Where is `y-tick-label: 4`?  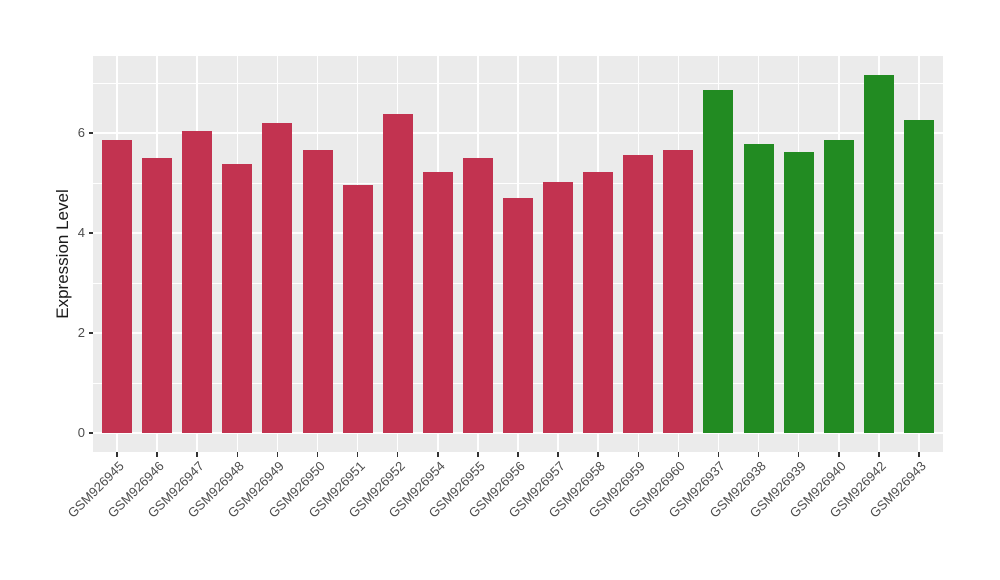 y-tick-label: 4 is located at coordinates (81, 232).